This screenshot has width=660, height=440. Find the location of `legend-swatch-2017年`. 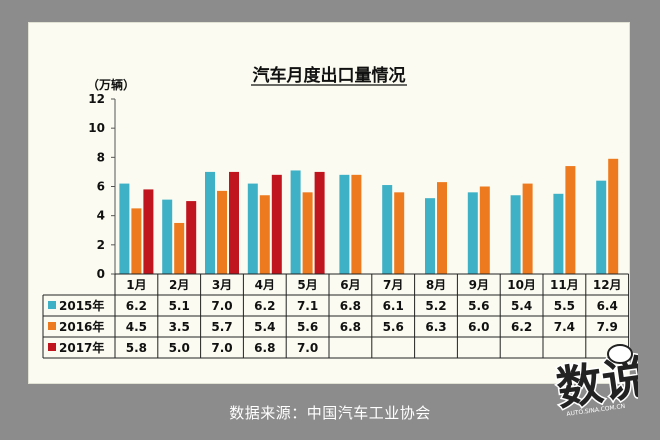

legend-swatch-2017年 is located at coordinates (52, 347).